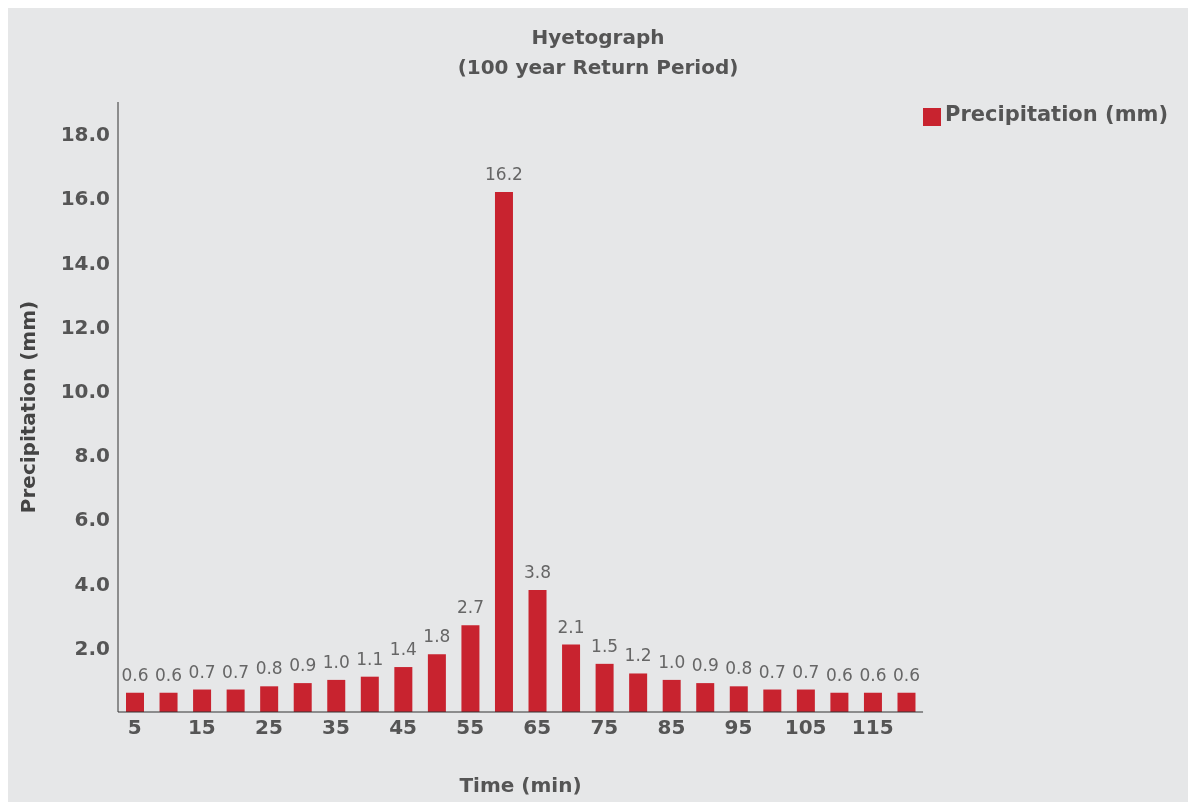 This screenshot has width=1189, height=810. Describe the element at coordinates (85, 134) in the screenshot. I see `y-tick-label: 18.0` at that location.